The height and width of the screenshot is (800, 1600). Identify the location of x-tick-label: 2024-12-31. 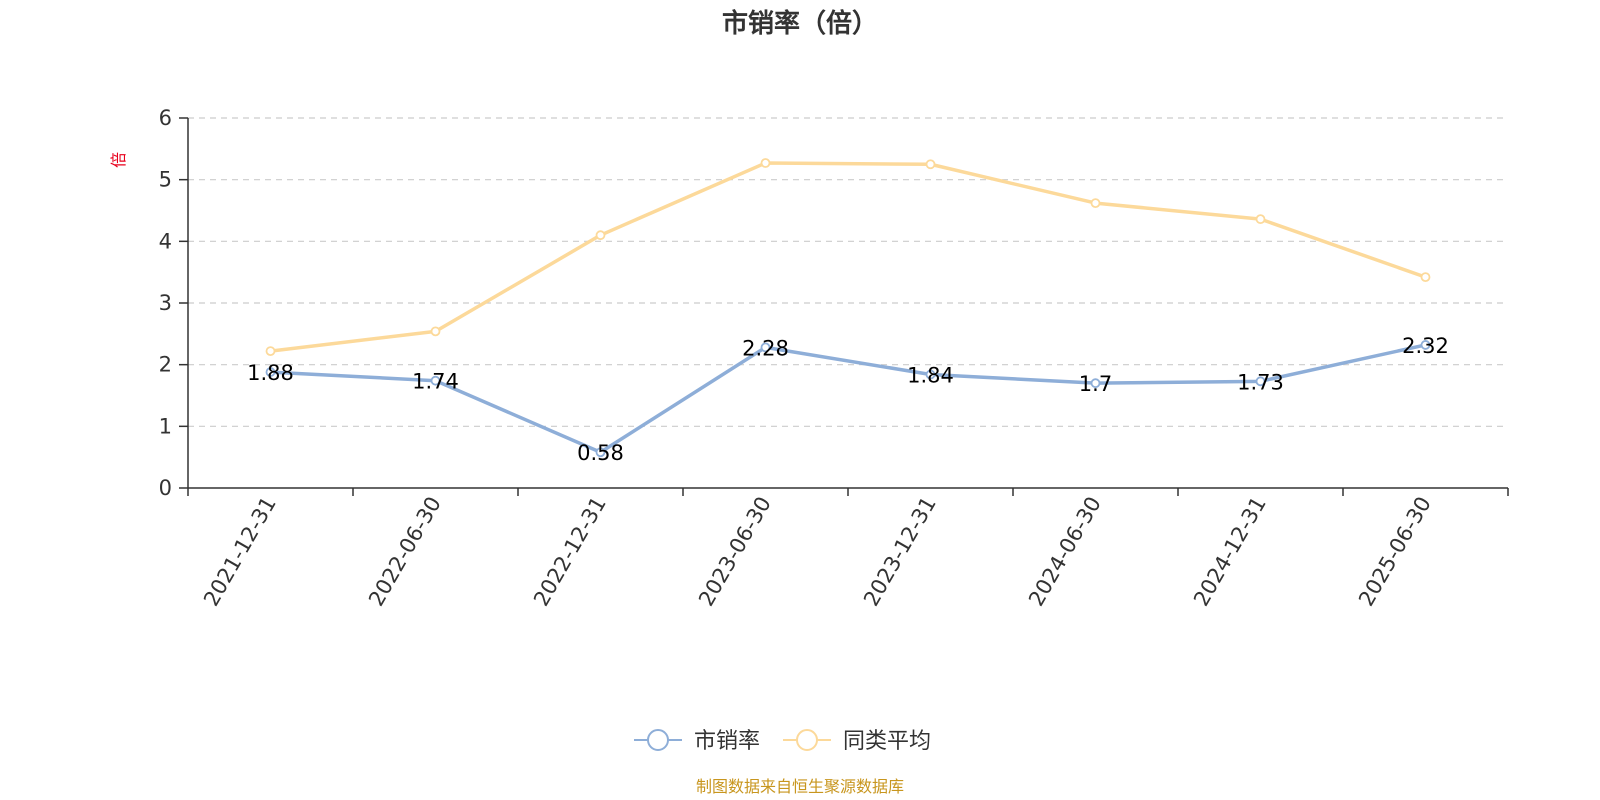
(1230, 552).